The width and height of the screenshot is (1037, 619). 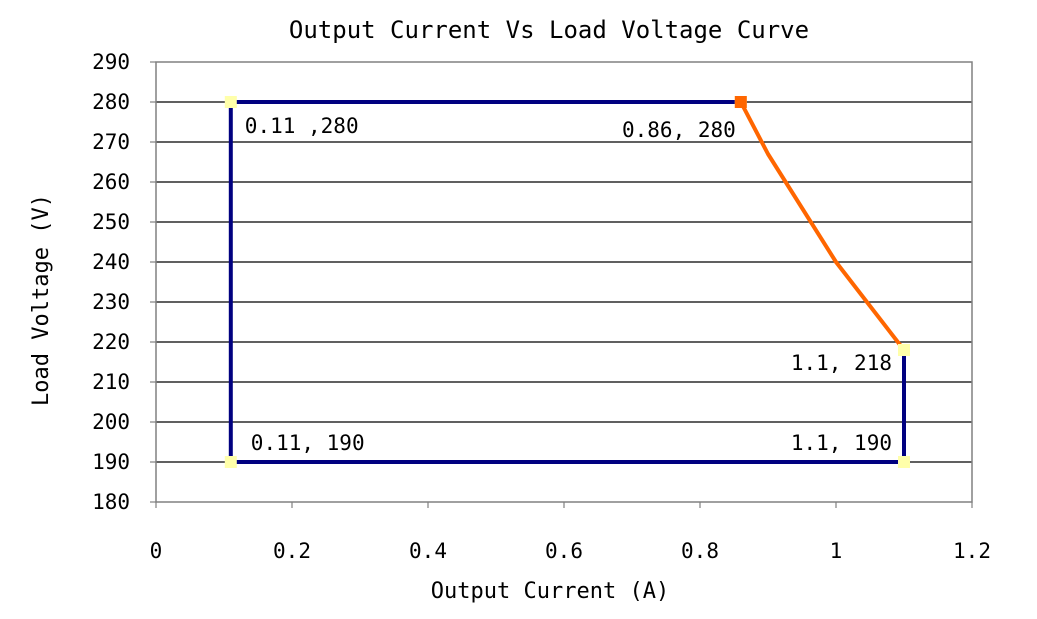 What do you see at coordinates (111, 422) in the screenshot?
I see `y-tick-label: 200` at bounding box center [111, 422].